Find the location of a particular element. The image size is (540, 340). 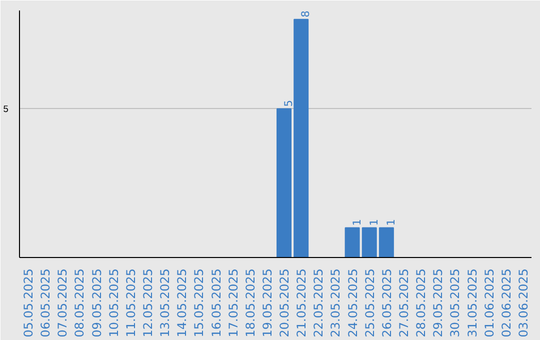

x-tick-label: 18.05.2025 is located at coordinates (250, 303).